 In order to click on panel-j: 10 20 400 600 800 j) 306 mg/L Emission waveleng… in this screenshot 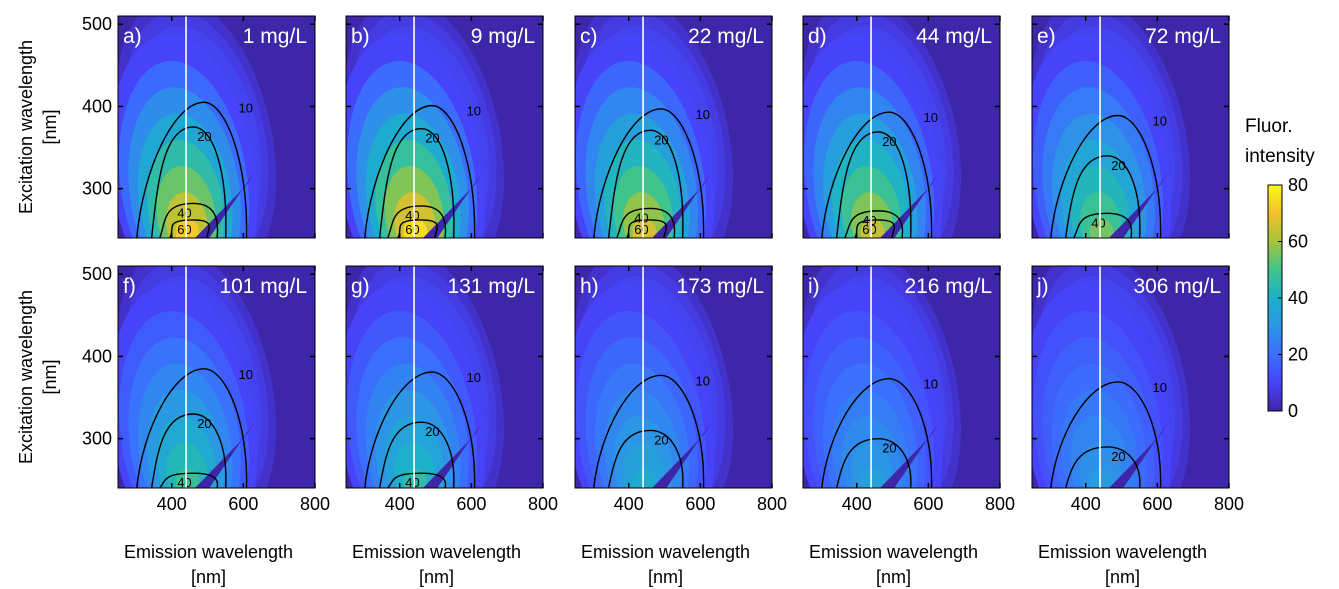, I will do `click(1137, 426)`.